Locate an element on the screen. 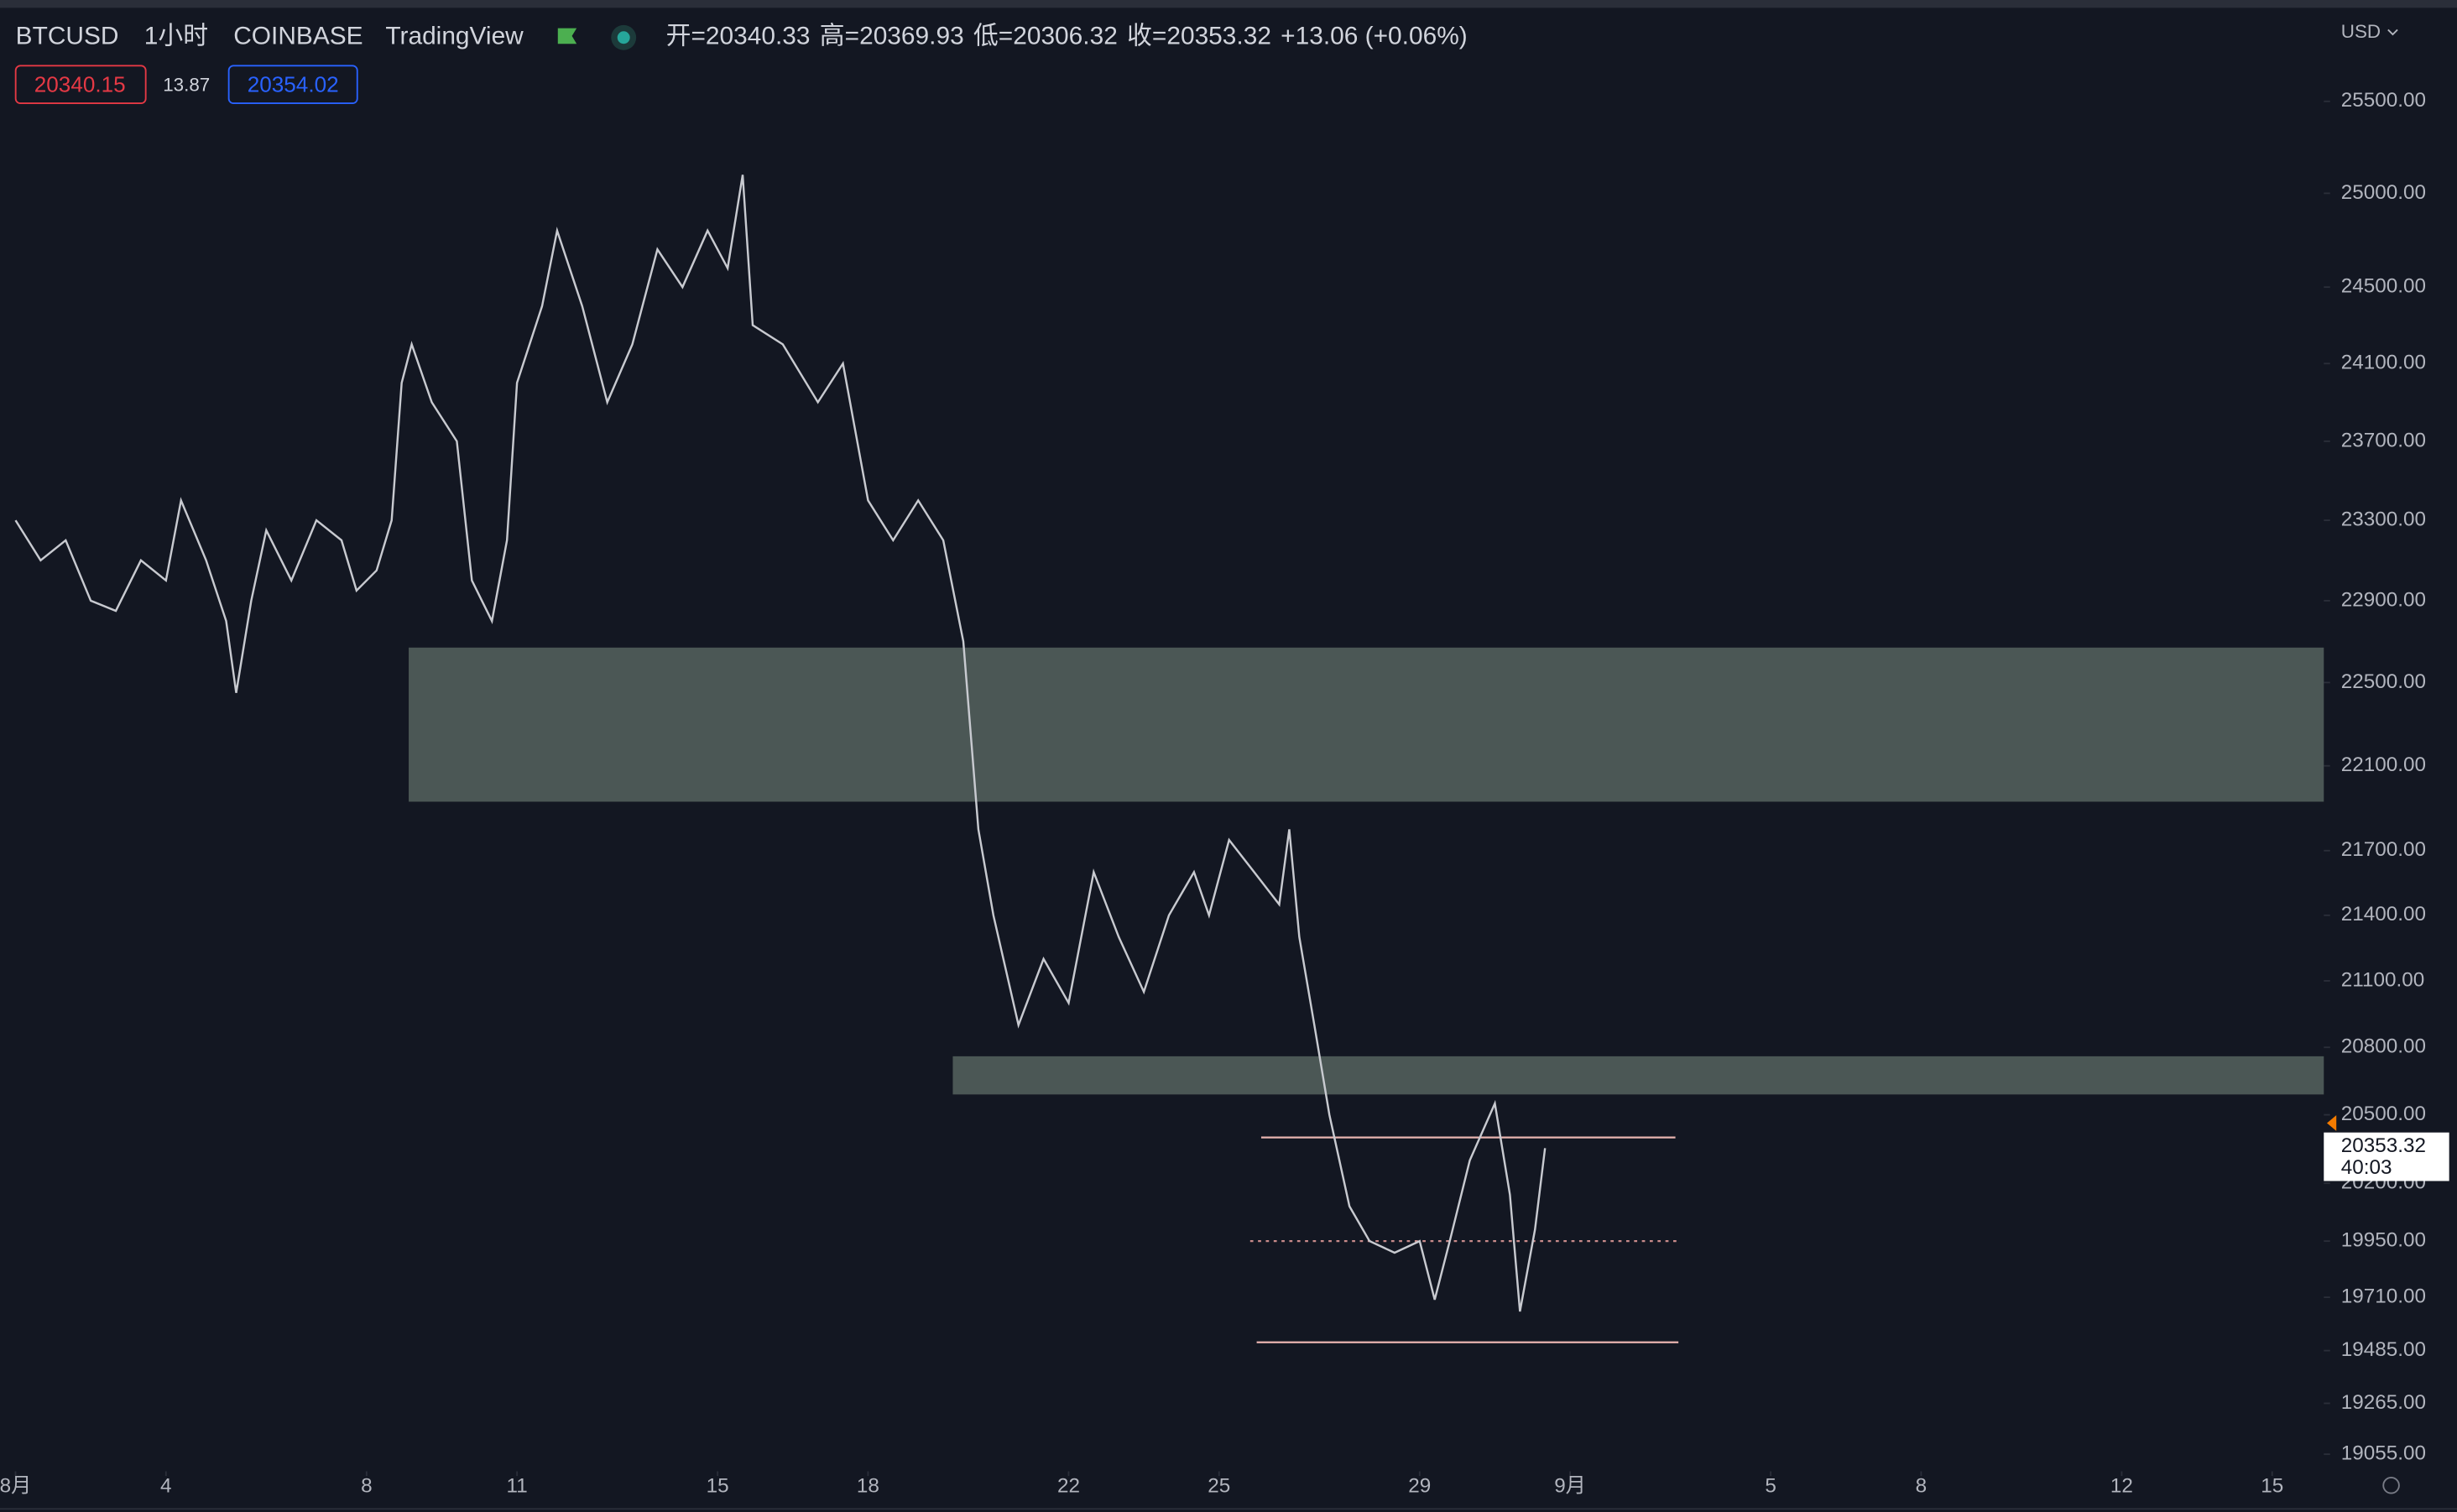 The height and width of the screenshot is (1512, 2457). x-tick-label: 4 is located at coordinates (166, 1486).